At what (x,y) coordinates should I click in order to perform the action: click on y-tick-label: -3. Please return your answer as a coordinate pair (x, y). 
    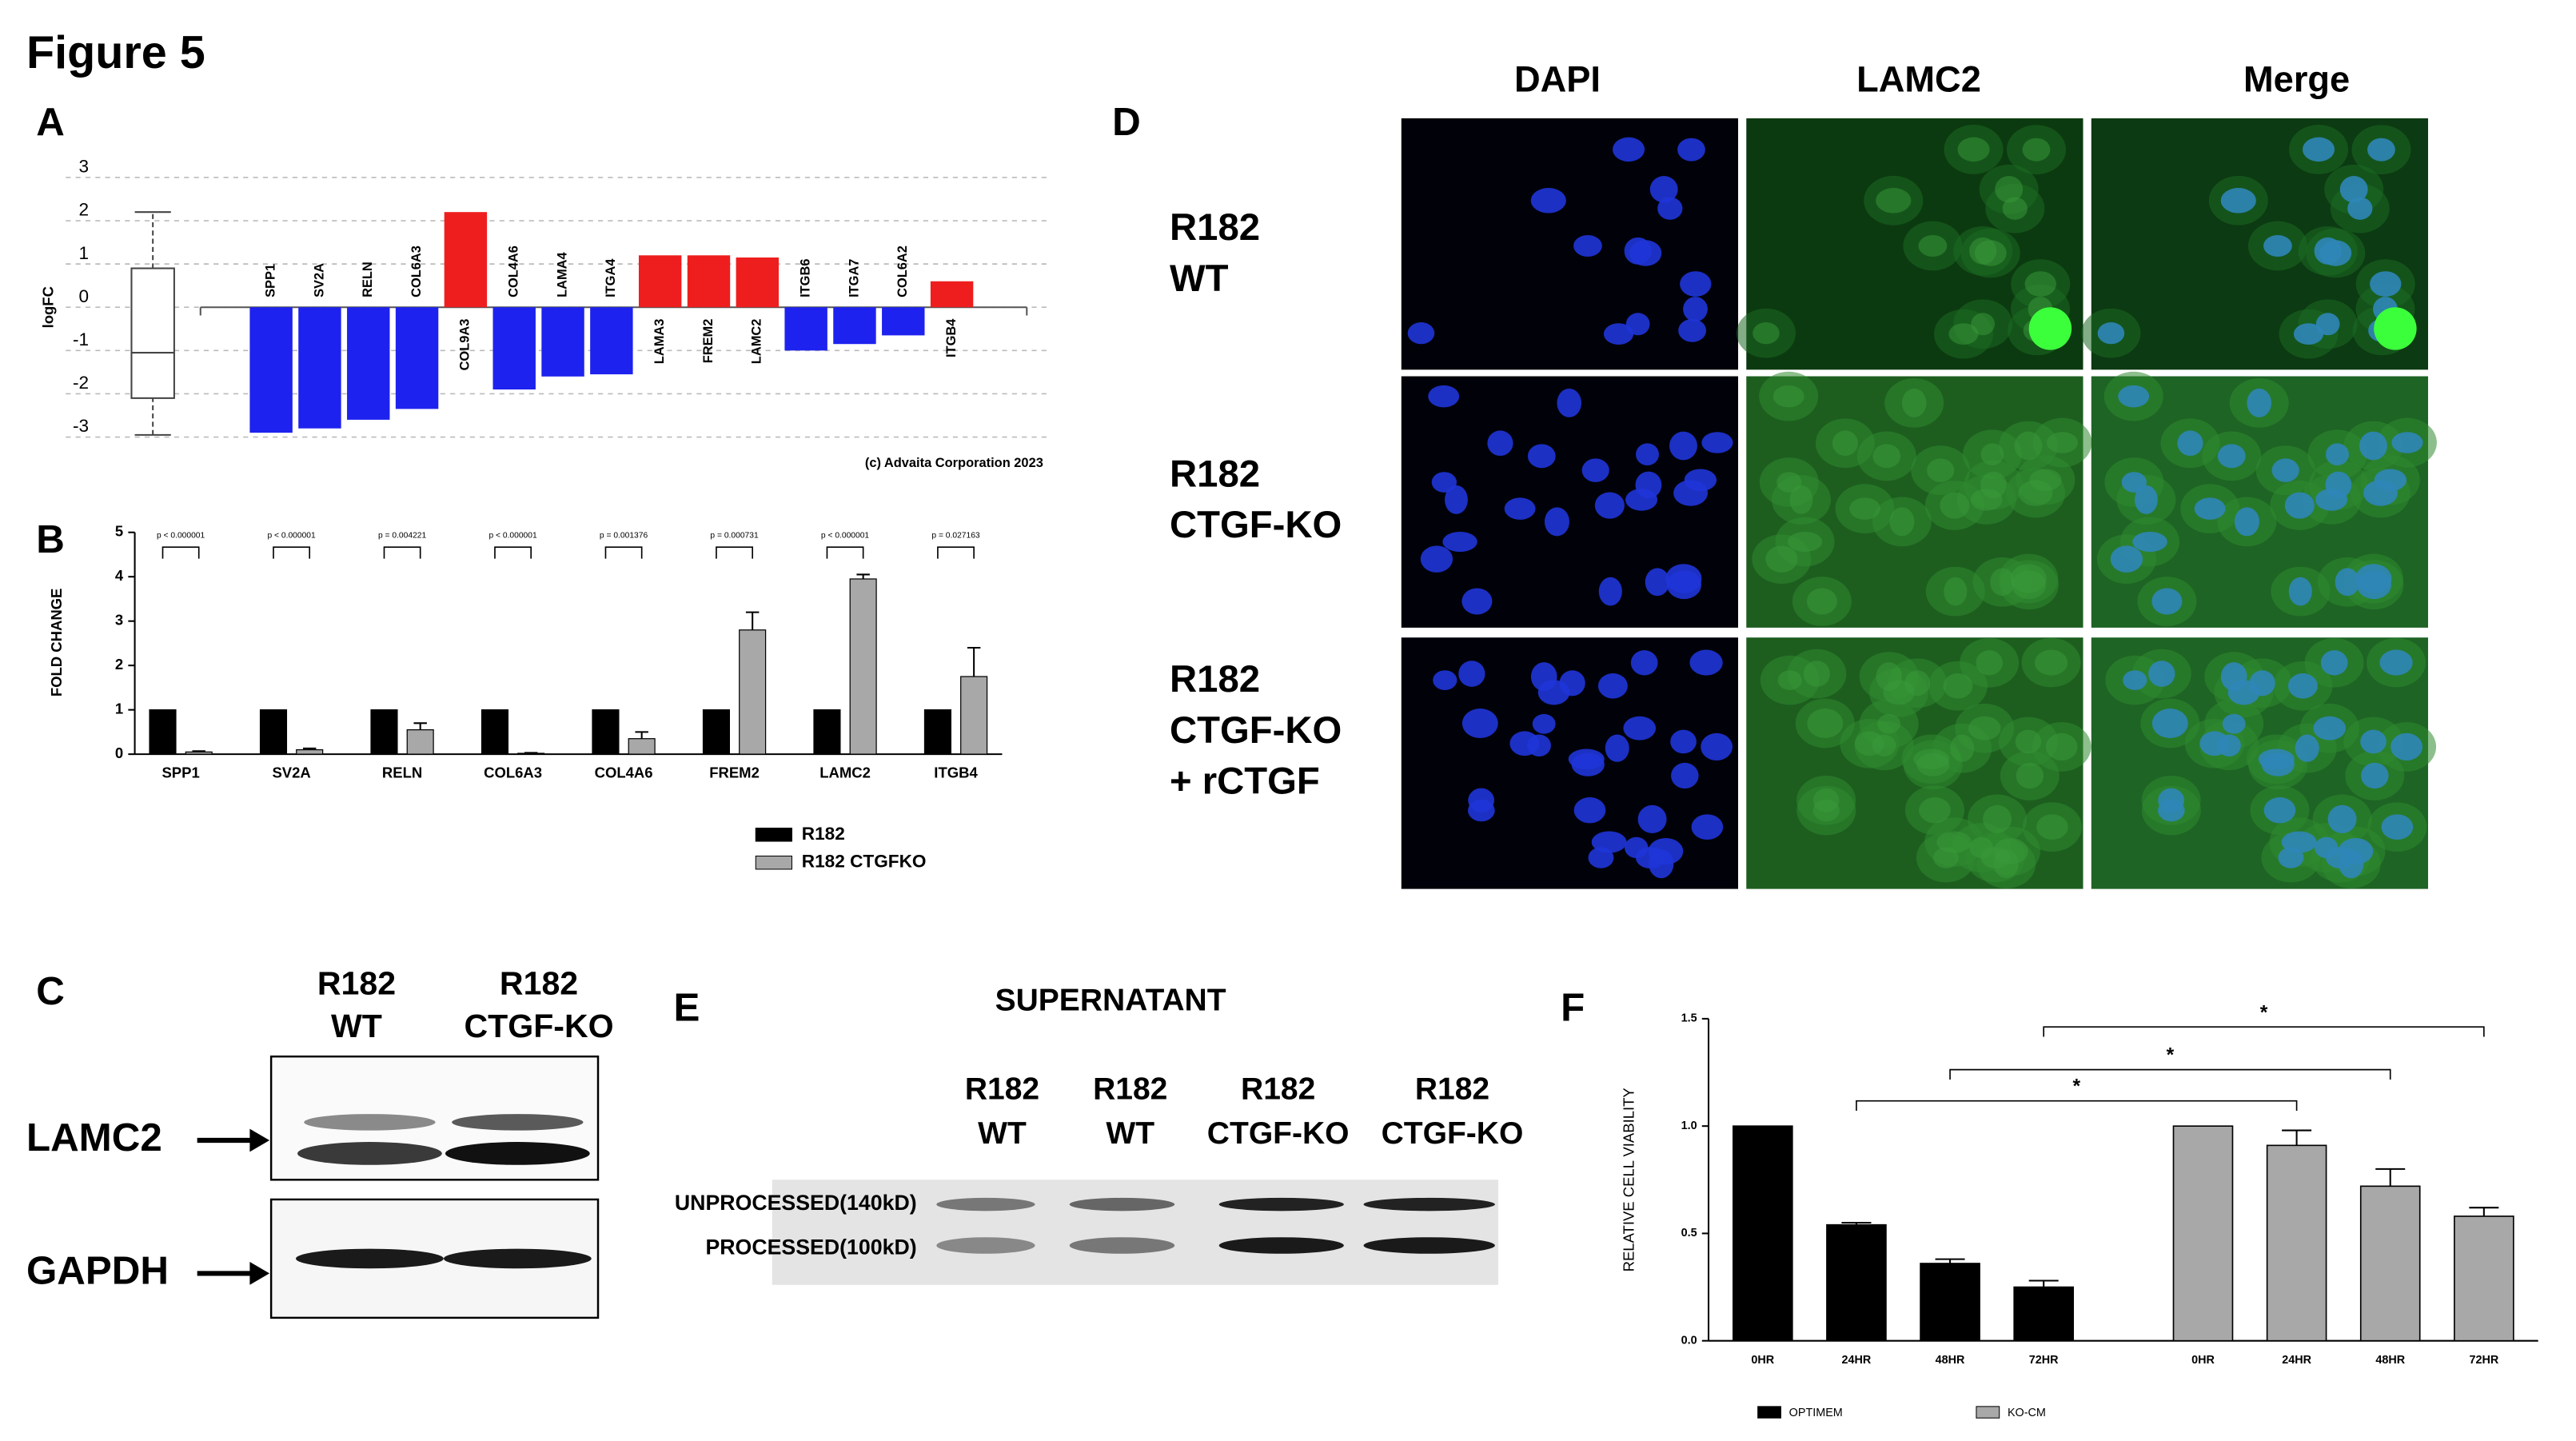
    Looking at the image, I should click on (81, 426).